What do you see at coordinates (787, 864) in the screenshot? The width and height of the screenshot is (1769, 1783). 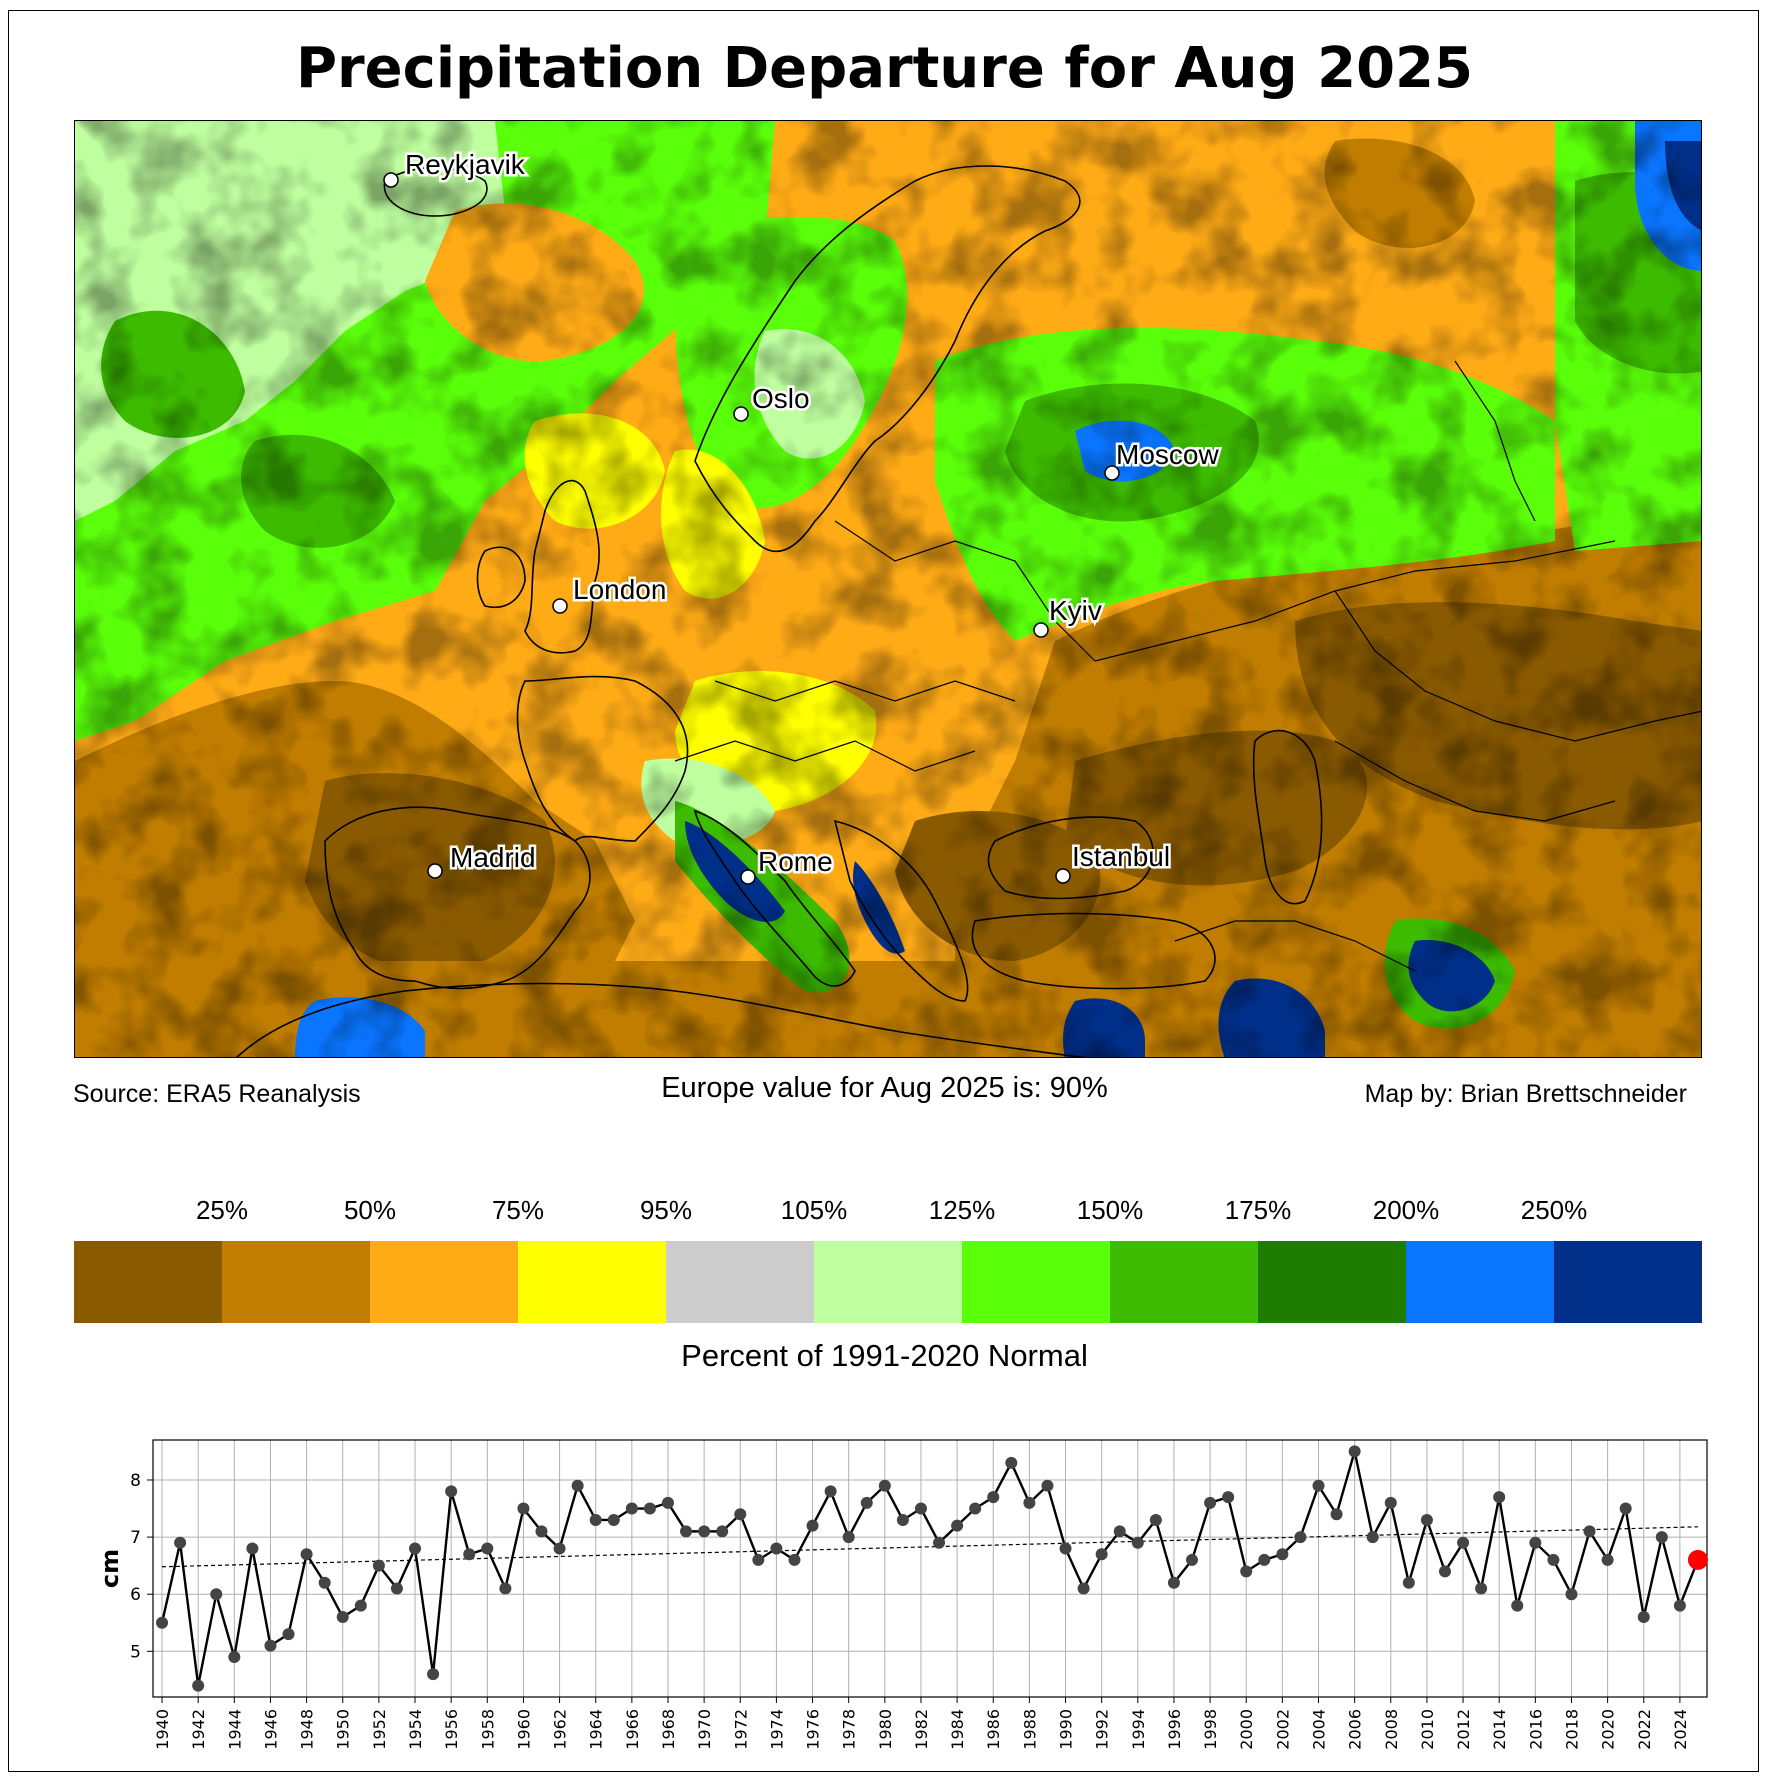 I see `city-rome: Rome` at bounding box center [787, 864].